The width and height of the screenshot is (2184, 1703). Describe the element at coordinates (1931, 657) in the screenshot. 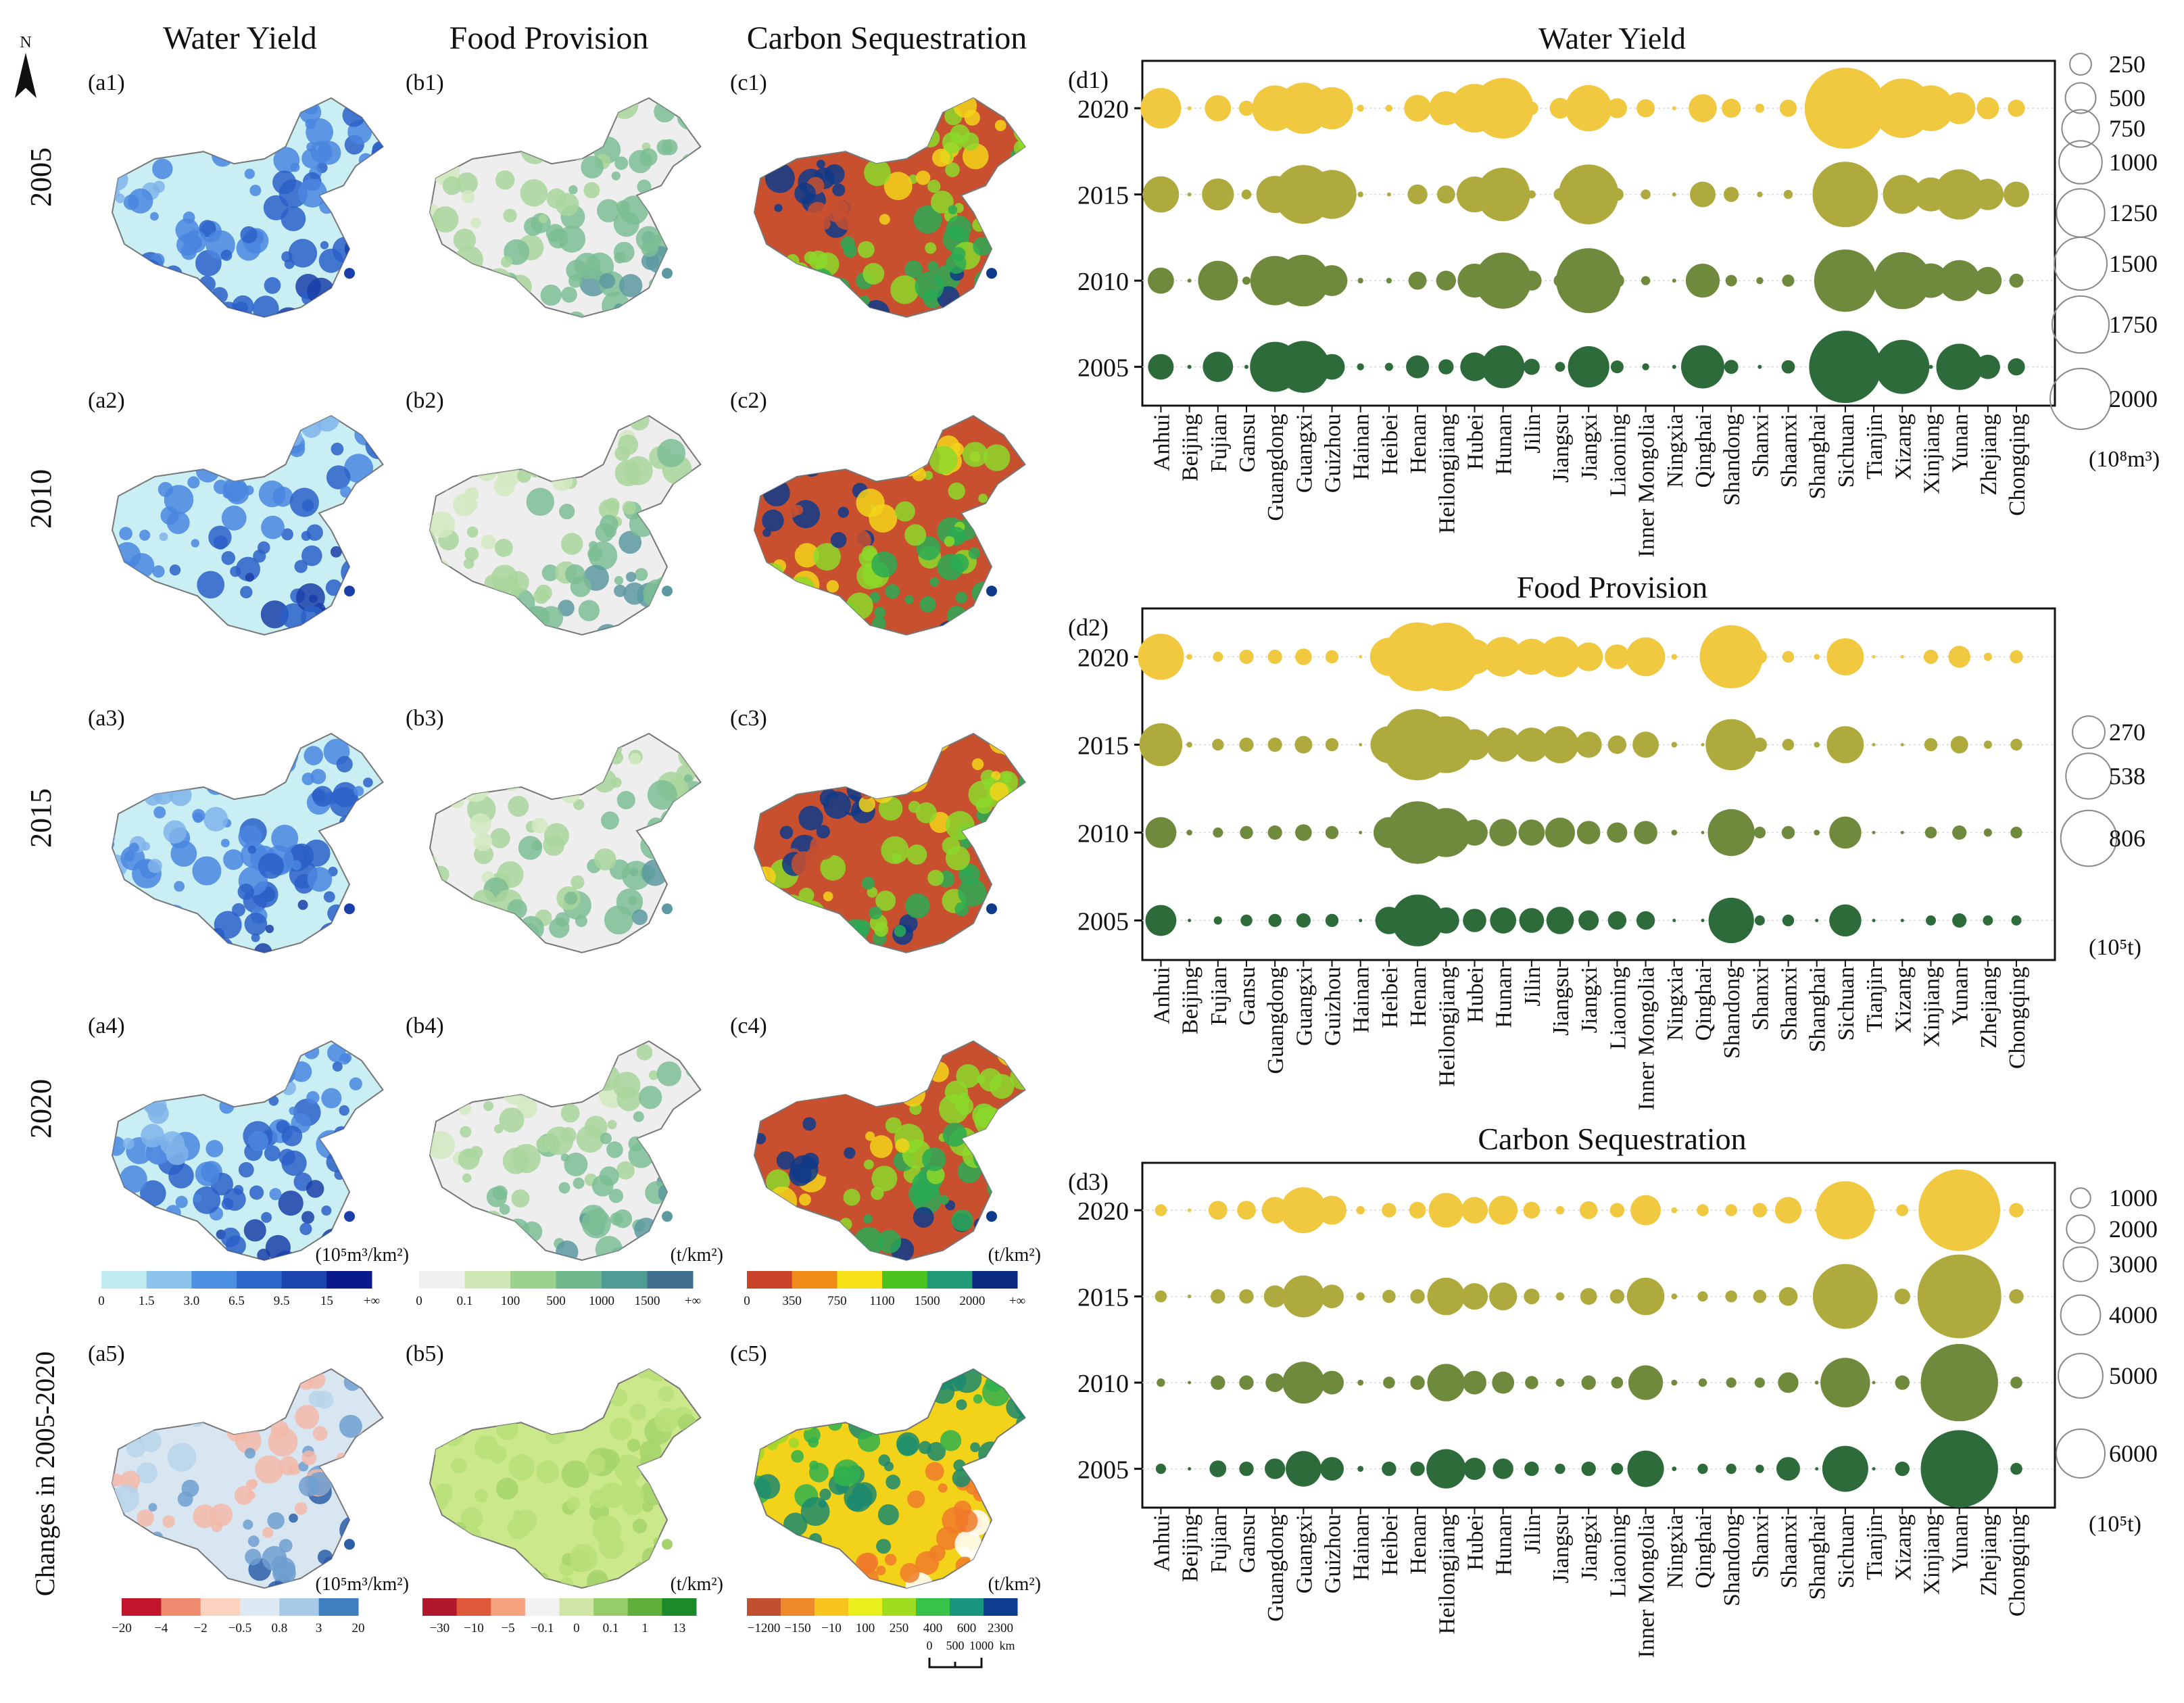

I see `bubble-xinjiang-2020` at that location.